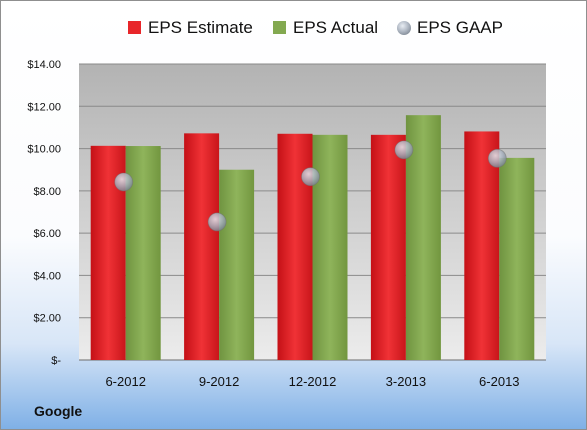 The width and height of the screenshot is (587, 430). Describe the element at coordinates (56, 361) in the screenshot. I see `y-tick-label: $-` at that location.